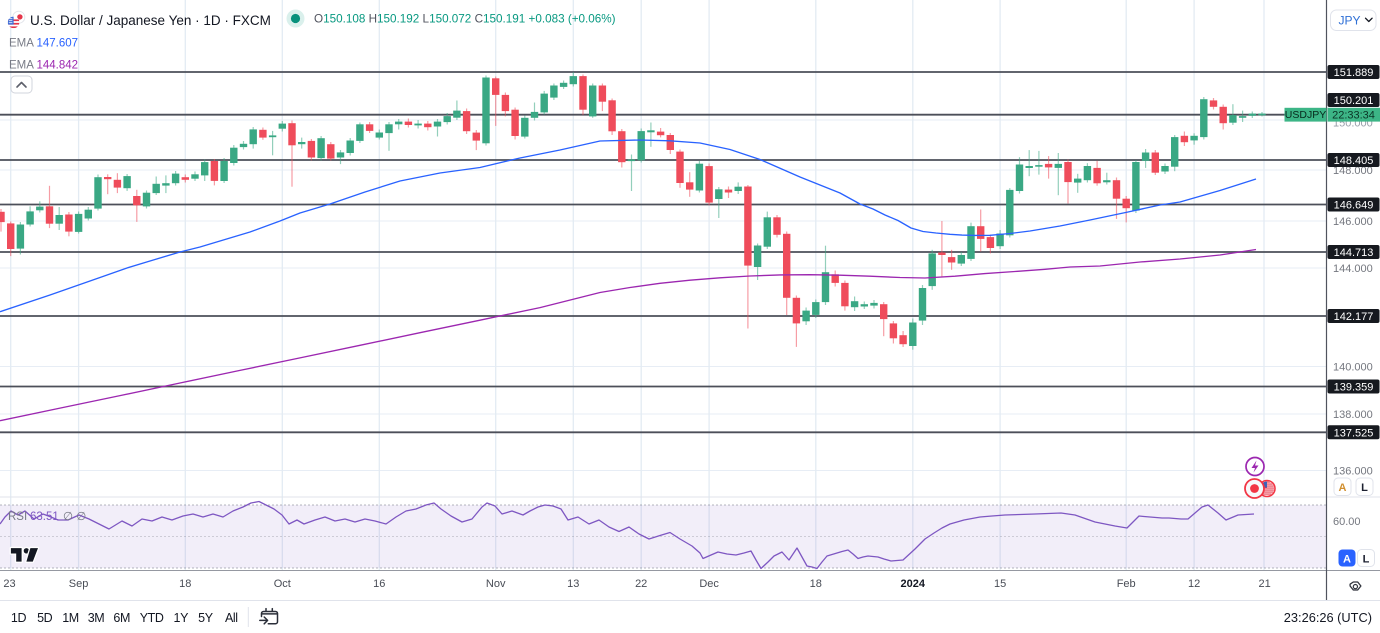  I want to click on svg-text: Dec, so click(709, 584).